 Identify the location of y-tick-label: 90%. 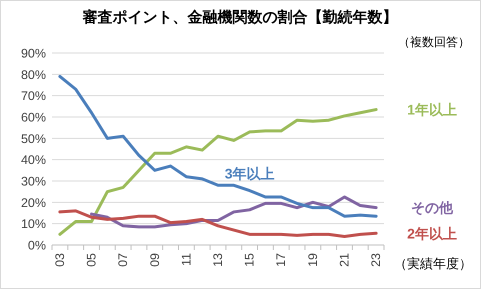
(33, 53).